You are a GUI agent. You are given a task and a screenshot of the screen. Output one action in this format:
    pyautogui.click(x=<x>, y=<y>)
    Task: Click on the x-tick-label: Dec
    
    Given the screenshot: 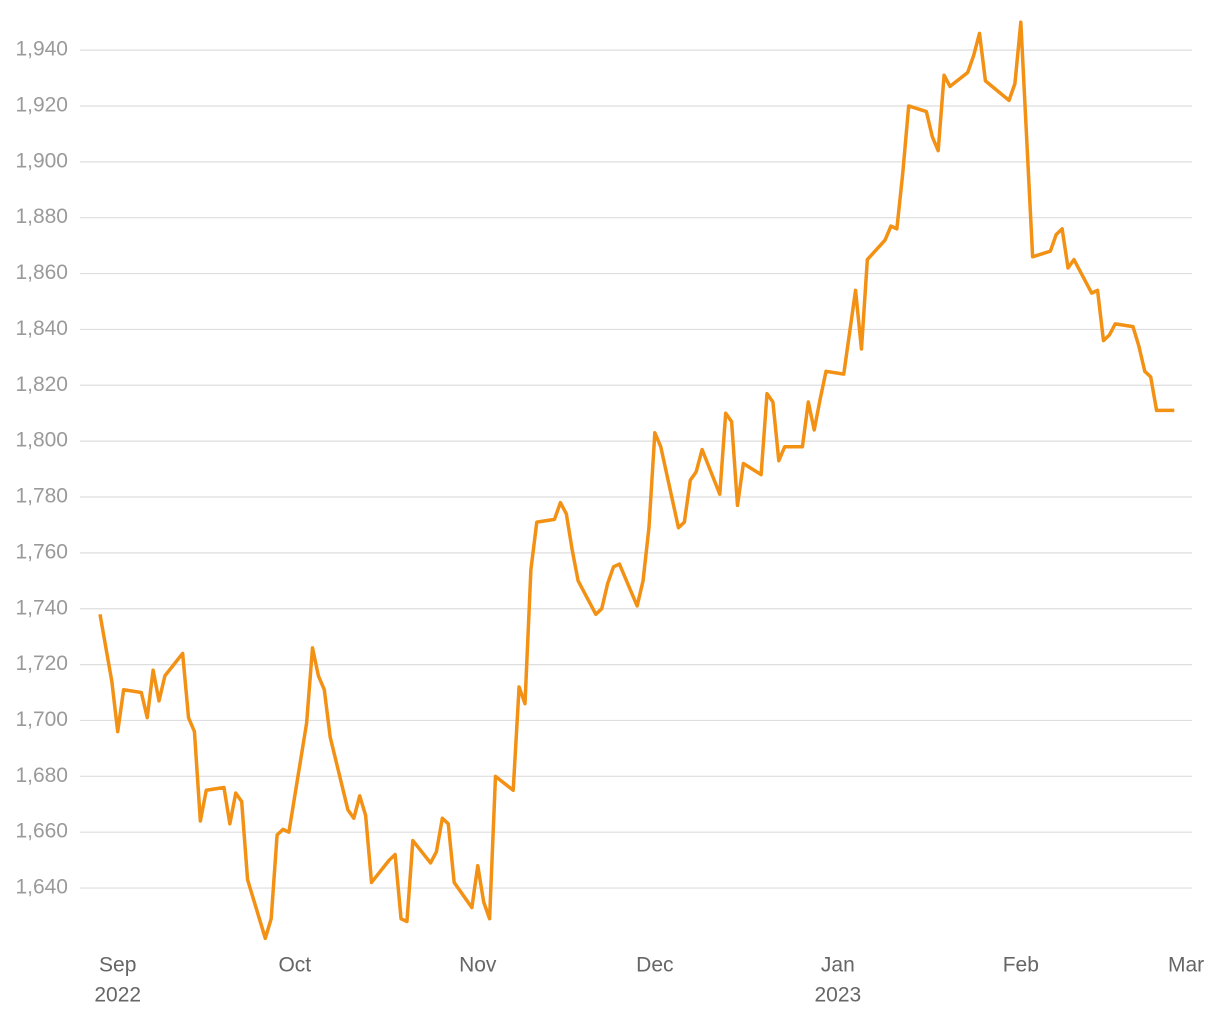 What is the action you would take?
    pyautogui.click(x=654, y=965)
    